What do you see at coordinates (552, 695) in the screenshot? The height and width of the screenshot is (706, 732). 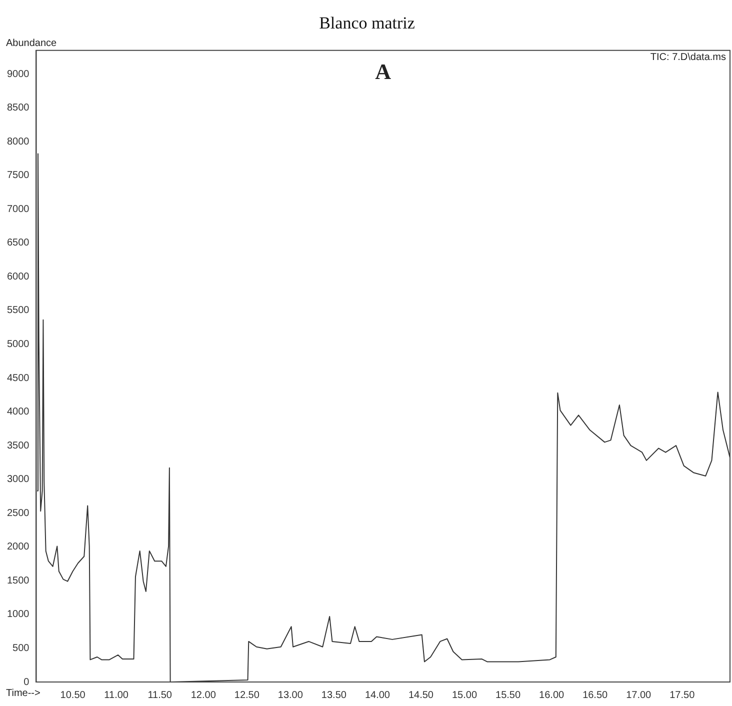 I see `x-tick-label: 16.00` at bounding box center [552, 695].